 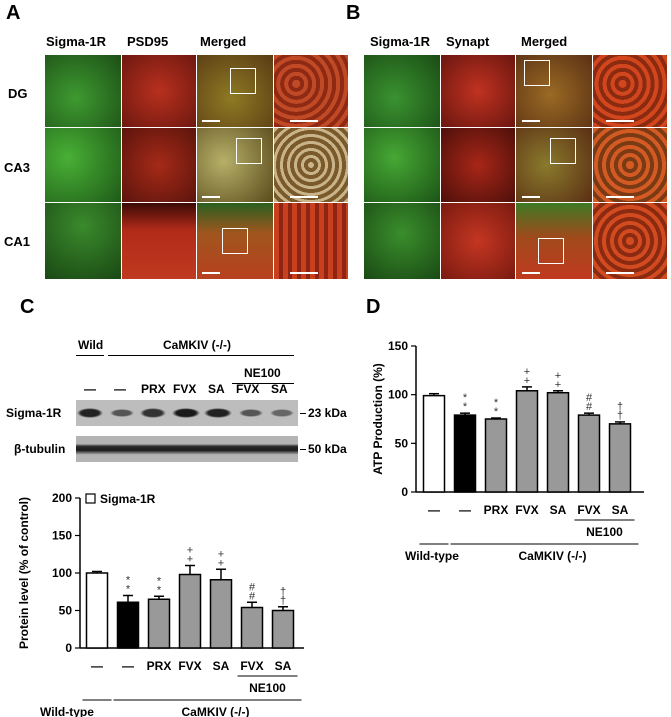 I want to click on blot-lane-4: FVX, so click(x=185, y=389).